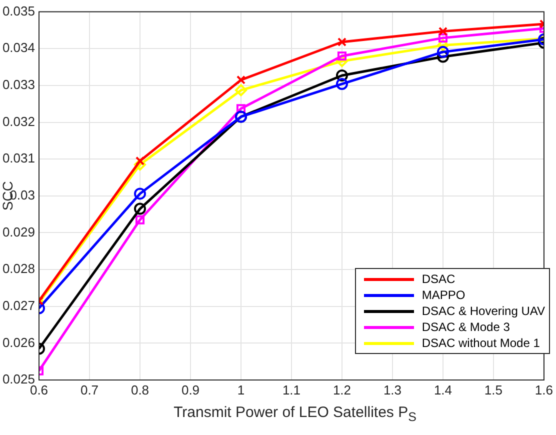  I want to click on legend-label: DSAC, so click(439, 279).